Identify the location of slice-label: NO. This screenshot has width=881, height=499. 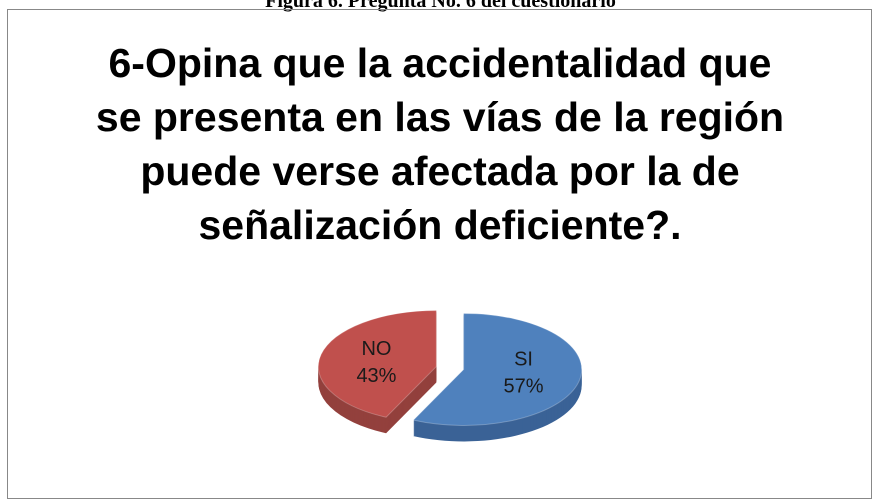
(376, 349).